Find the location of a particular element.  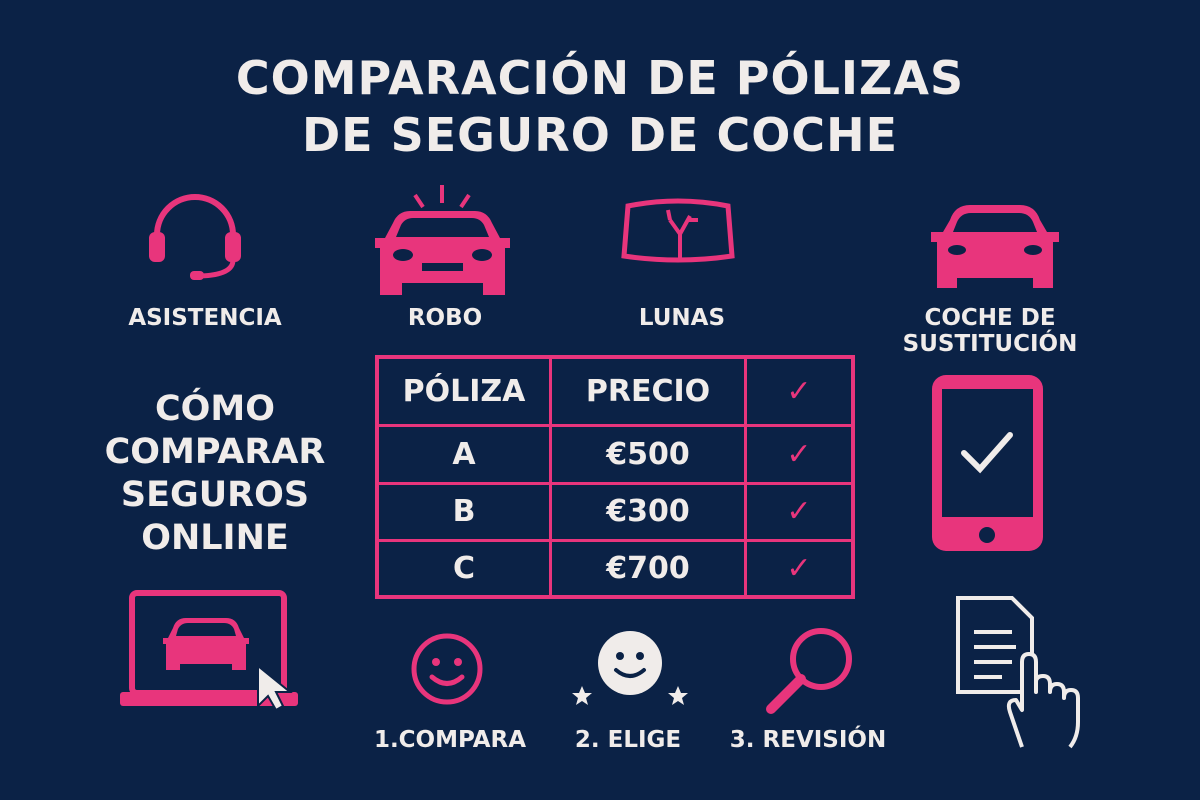

header-poliza: PÓLIZA is located at coordinates (463, 391).